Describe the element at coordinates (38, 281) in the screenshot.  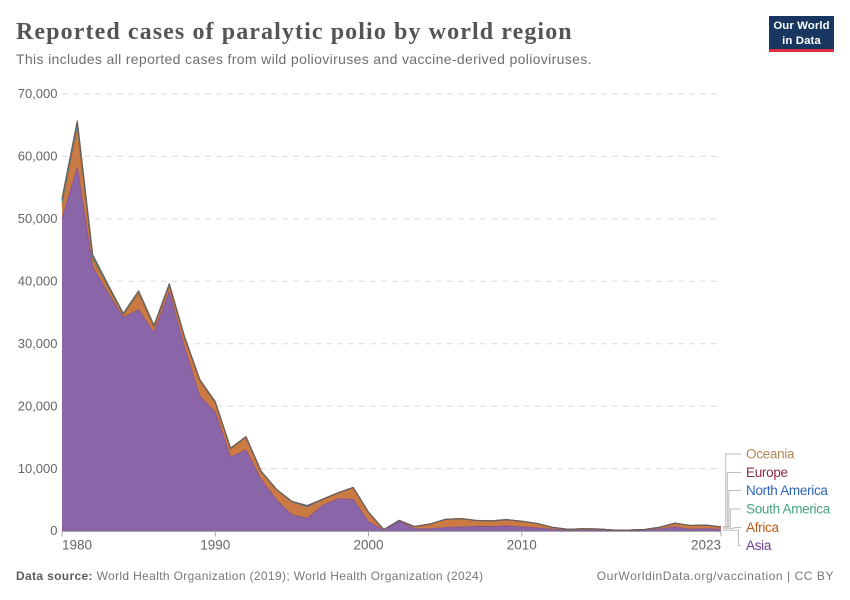
I see `svg-text: 40,000` at that location.